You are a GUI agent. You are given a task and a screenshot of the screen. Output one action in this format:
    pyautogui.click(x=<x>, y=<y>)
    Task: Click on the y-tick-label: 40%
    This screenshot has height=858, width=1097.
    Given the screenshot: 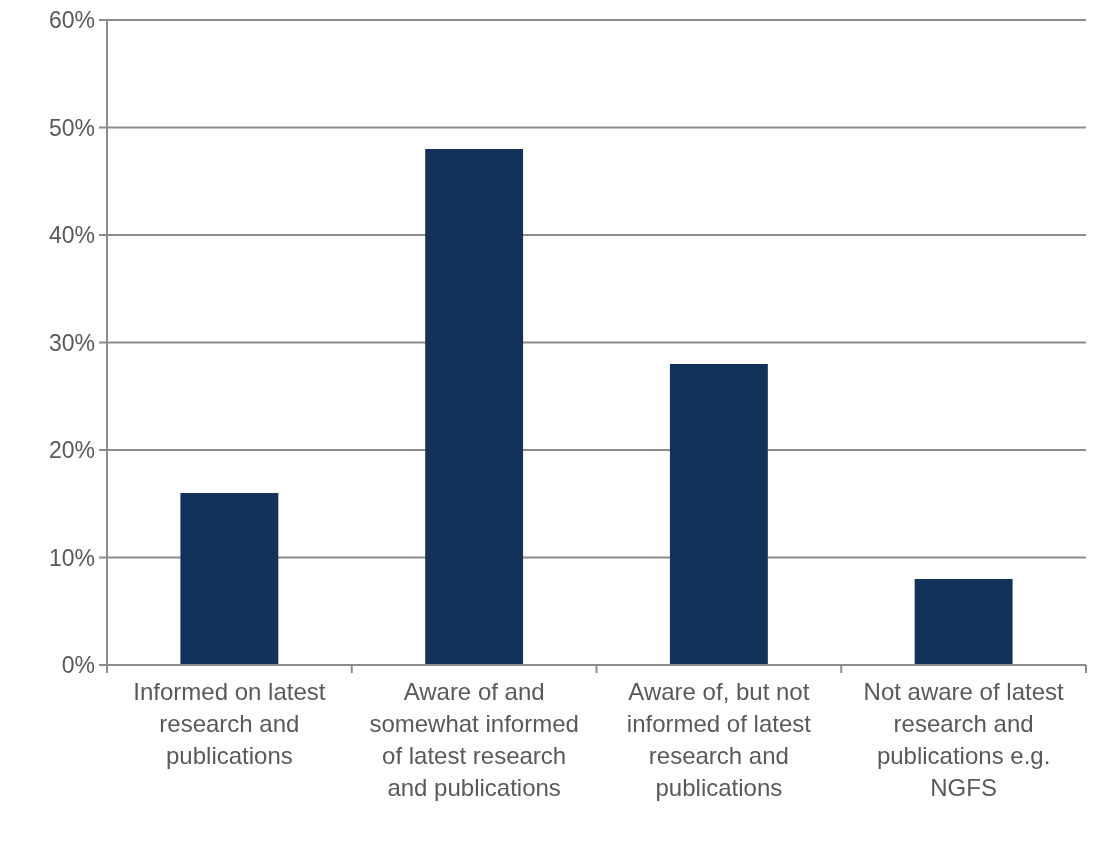 What is the action you would take?
    pyautogui.click(x=71, y=235)
    